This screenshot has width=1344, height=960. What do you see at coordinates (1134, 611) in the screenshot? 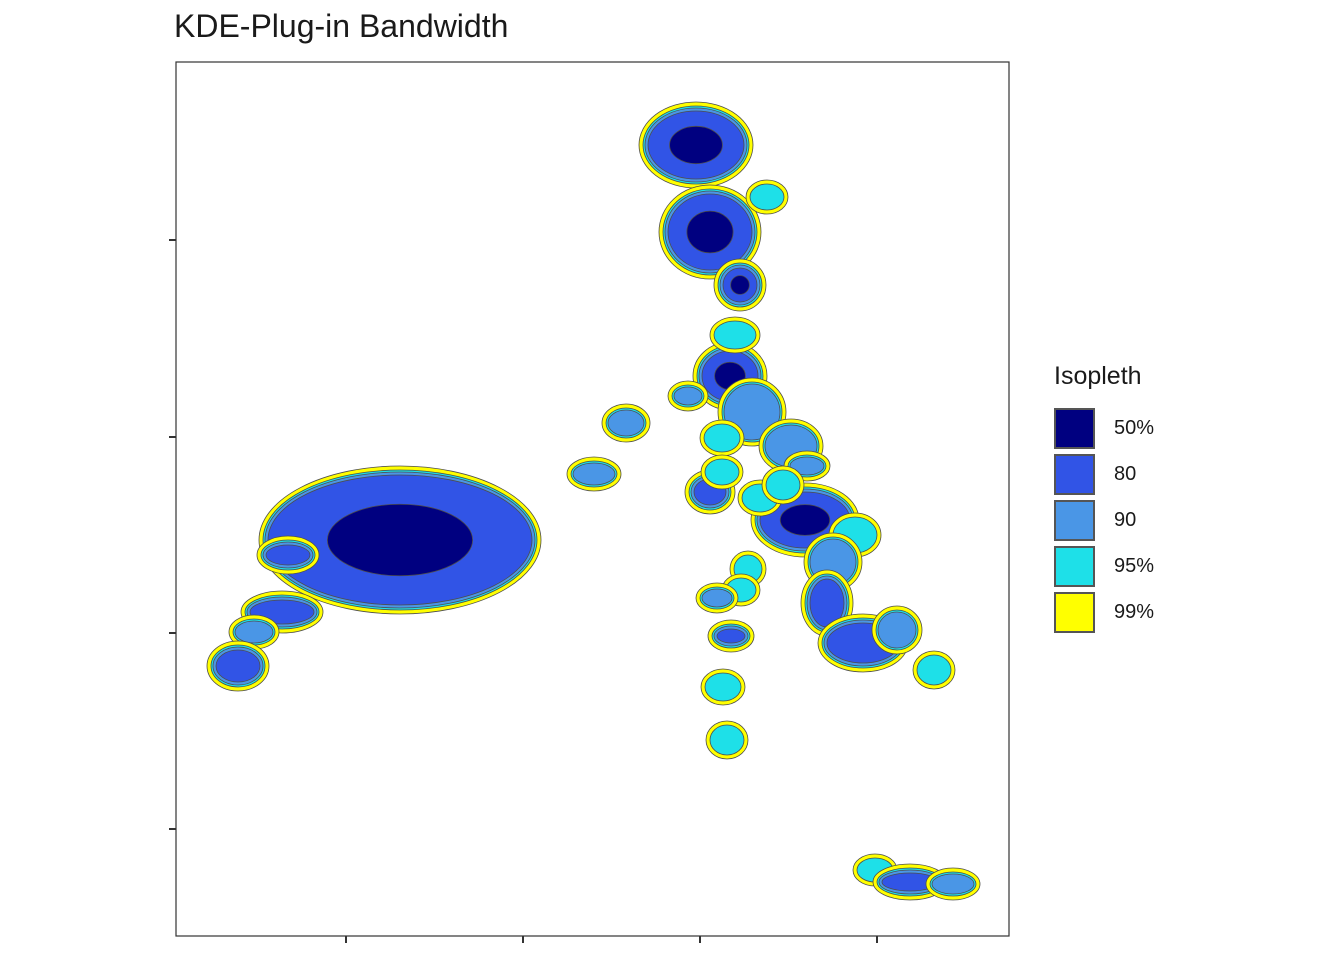
I see `legend-label-99: 99%` at bounding box center [1134, 611].